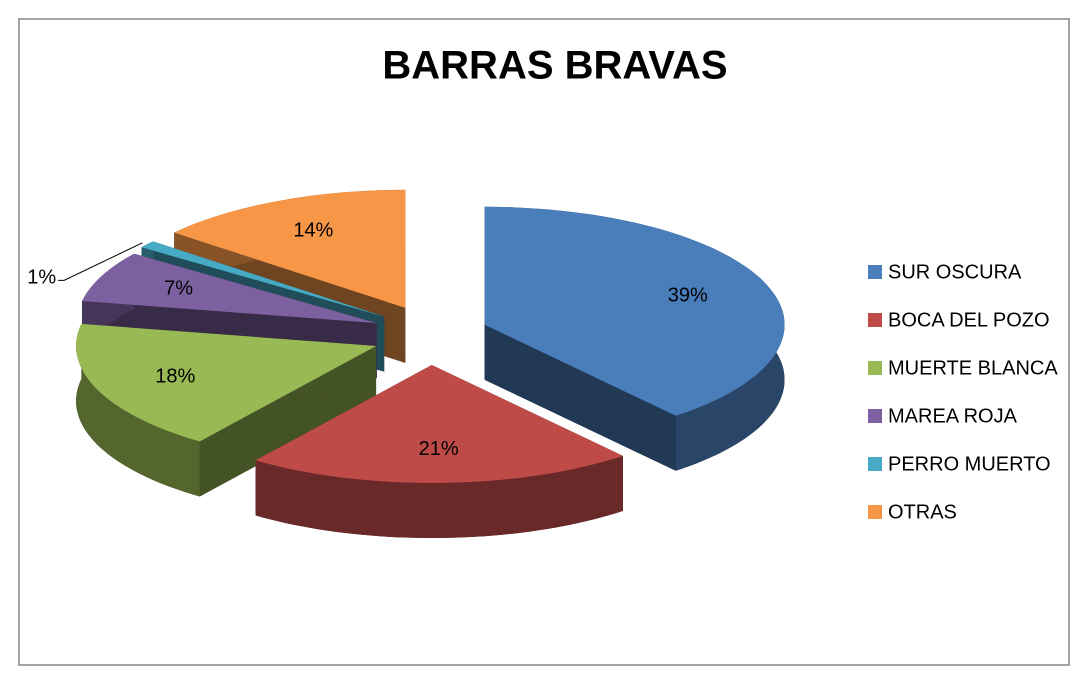 The image size is (1088, 684). Describe the element at coordinates (688, 295) in the screenshot. I see `data-label: 39%` at that location.